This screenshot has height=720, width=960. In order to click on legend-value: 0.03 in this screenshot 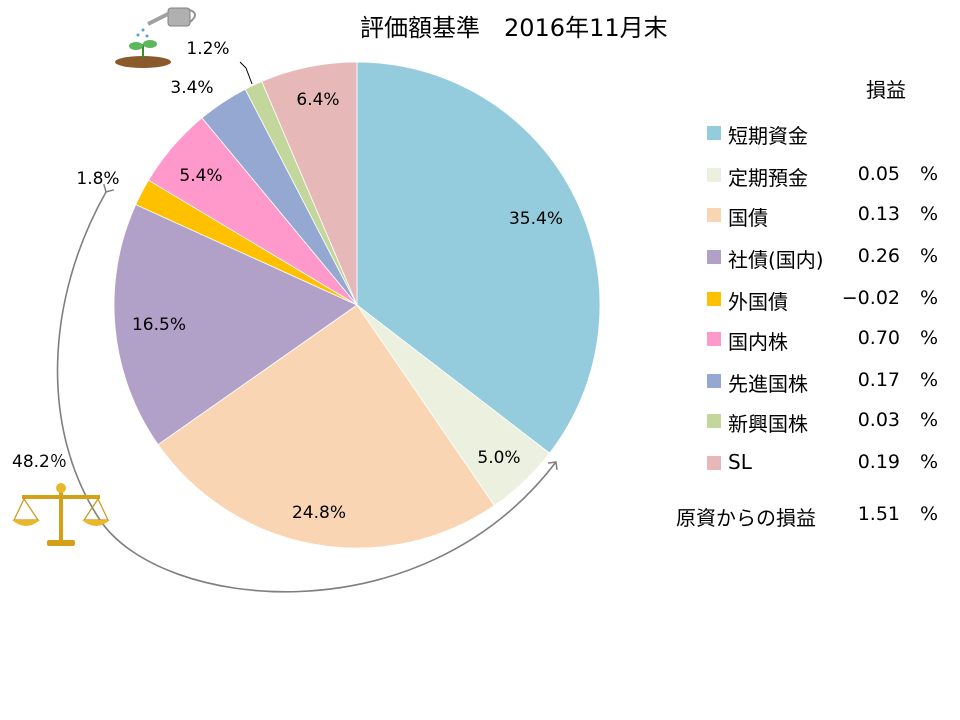, I will do `click(878, 420)`.